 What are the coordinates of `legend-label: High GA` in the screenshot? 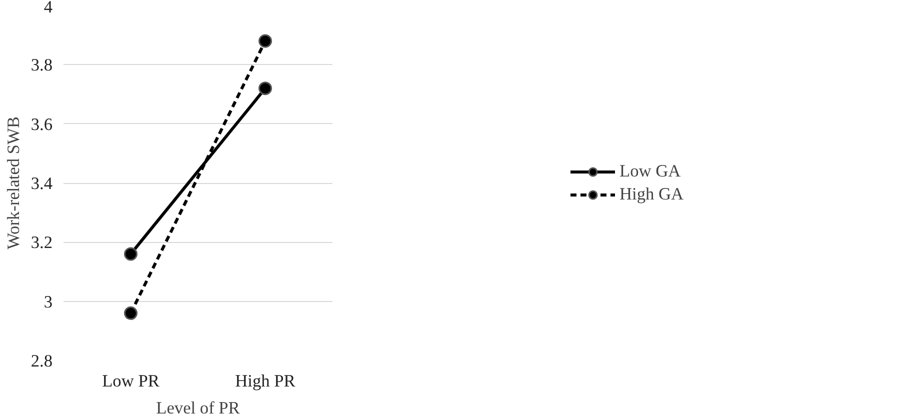 It's located at (651, 194).